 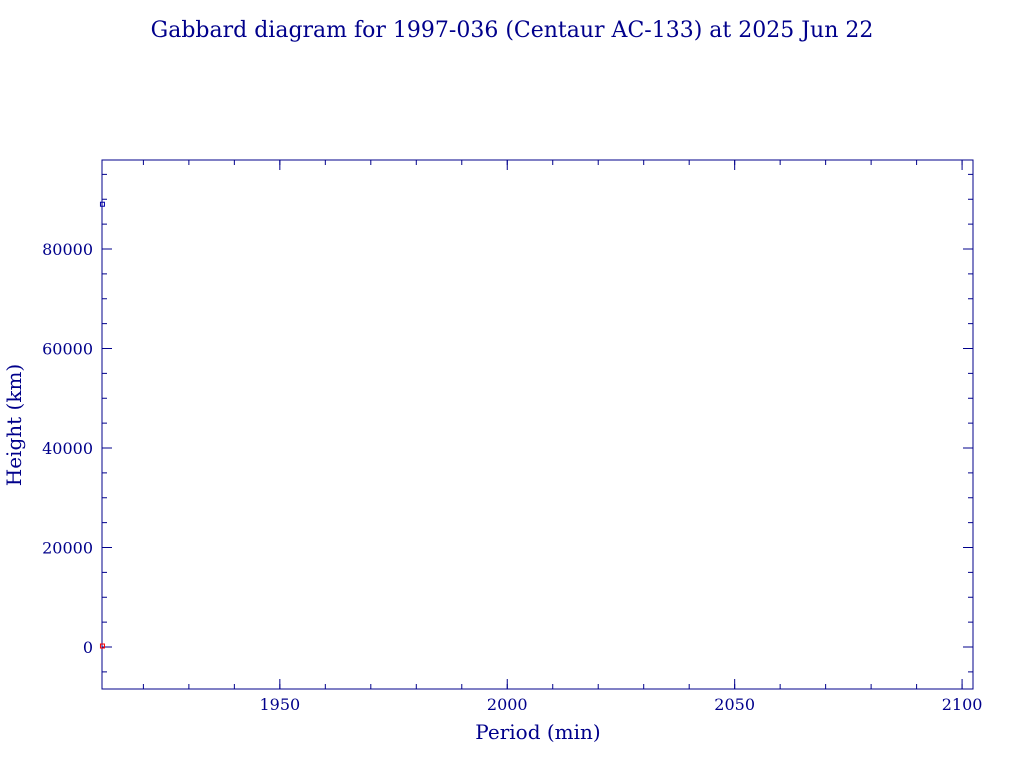 I want to click on y-tick-label: 40000, so click(x=67, y=448).